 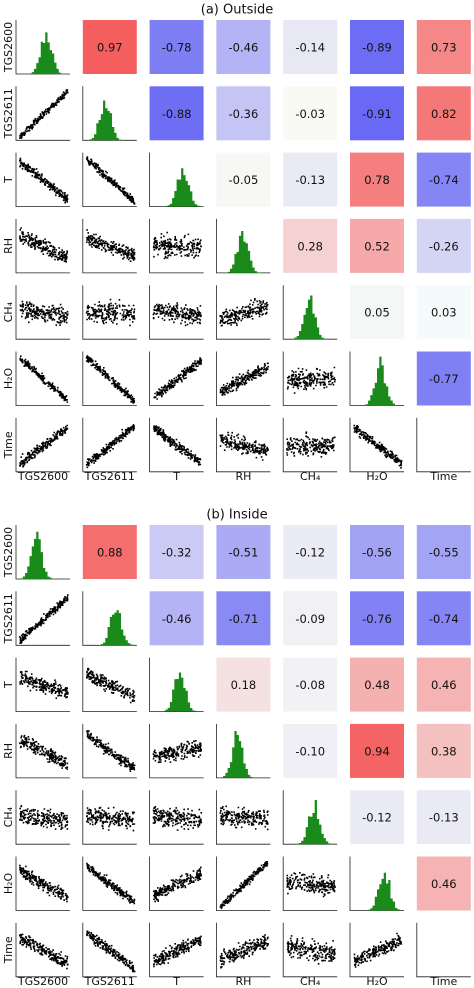 I want to click on correlation-label: -0.55, so click(x=444, y=553).